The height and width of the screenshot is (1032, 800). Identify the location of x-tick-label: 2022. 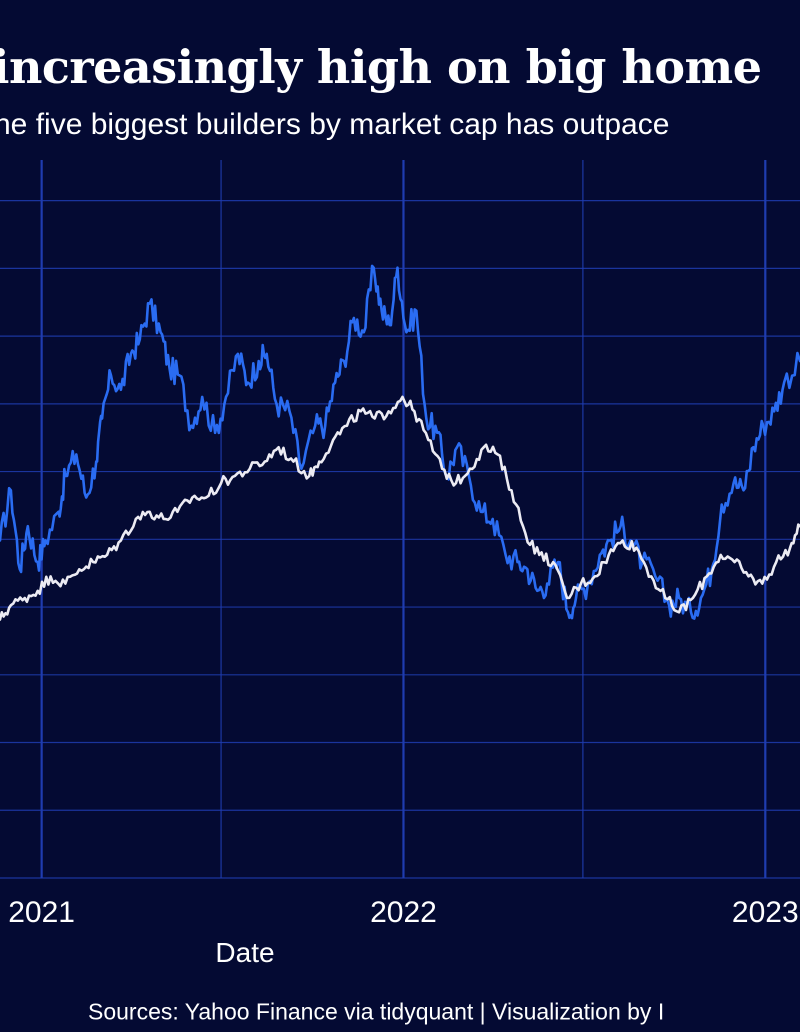
(403, 912).